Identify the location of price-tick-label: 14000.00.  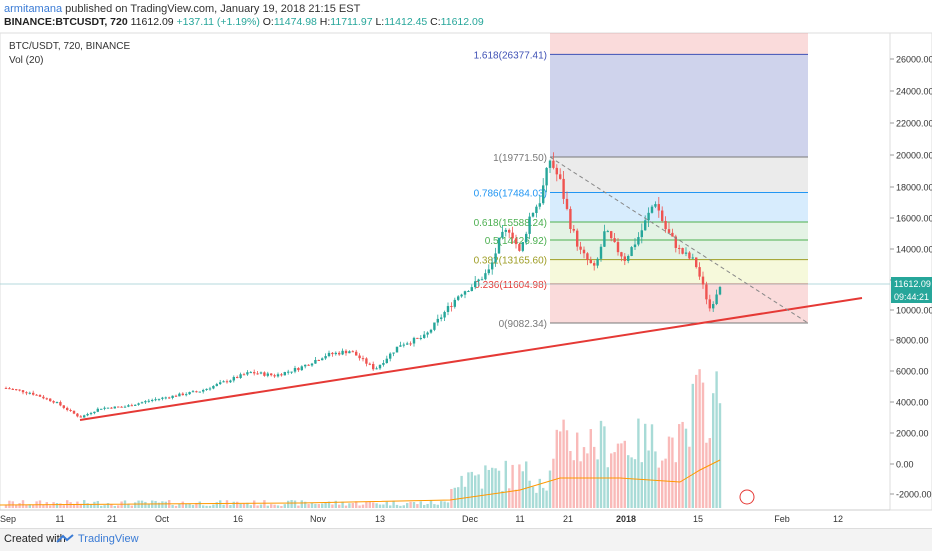
(914, 250).